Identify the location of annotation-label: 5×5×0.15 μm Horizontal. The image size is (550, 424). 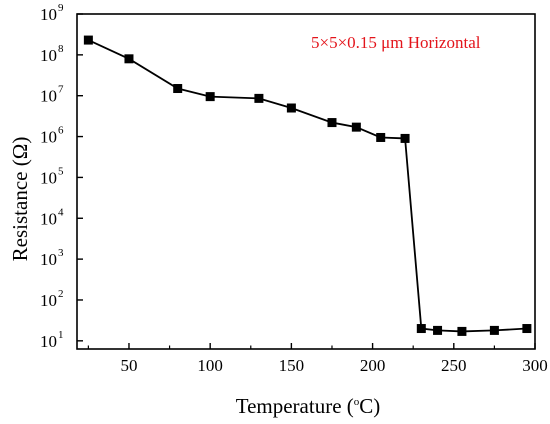
(396, 42).